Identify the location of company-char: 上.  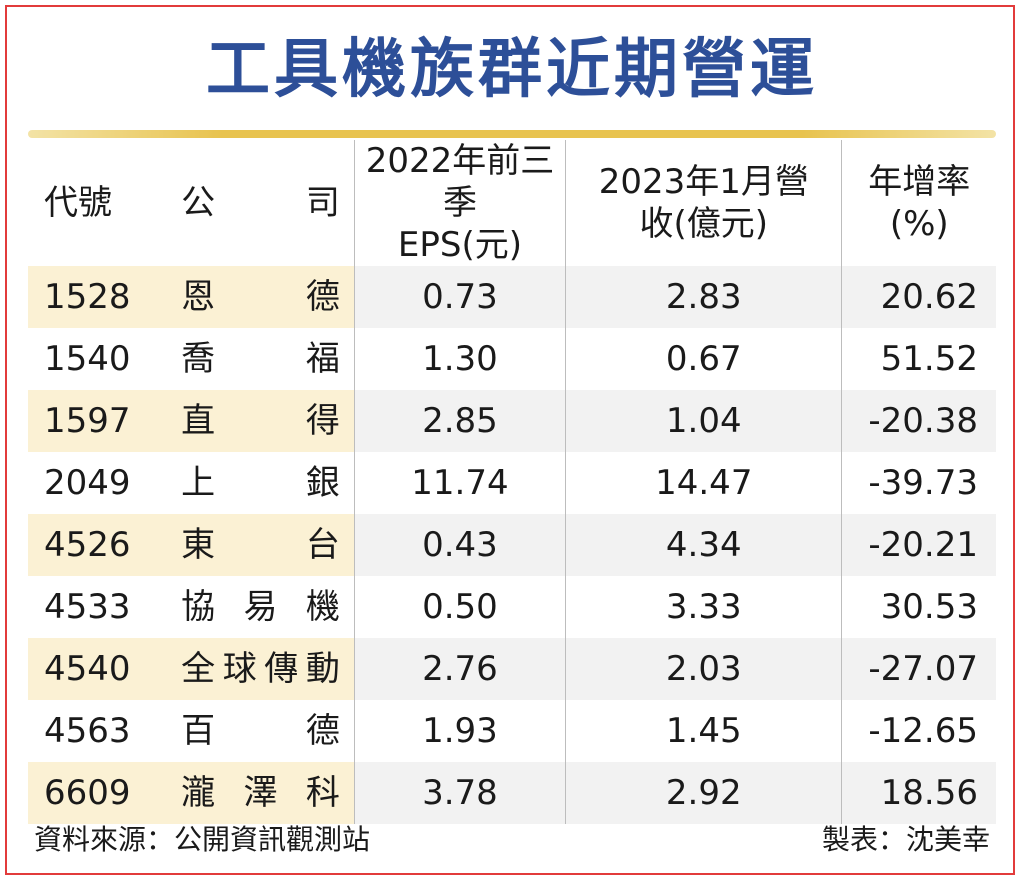
(198, 483).